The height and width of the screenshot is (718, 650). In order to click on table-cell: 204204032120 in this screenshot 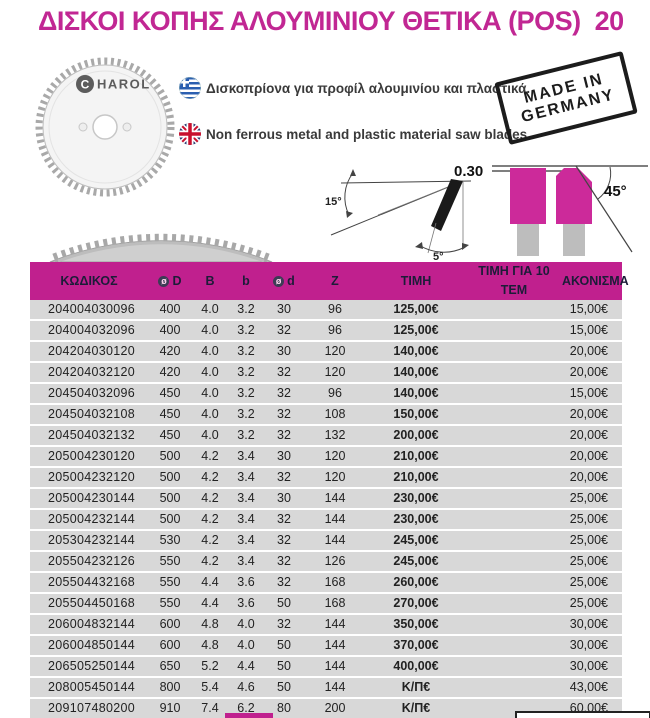, I will do `click(89, 373)`.